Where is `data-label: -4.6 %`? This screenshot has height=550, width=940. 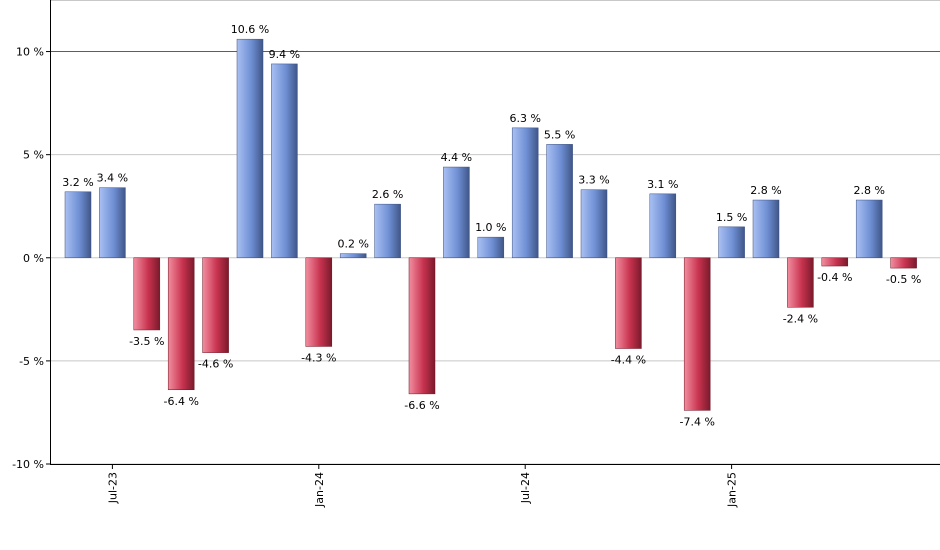 data-label: -4.6 % is located at coordinates (215, 364).